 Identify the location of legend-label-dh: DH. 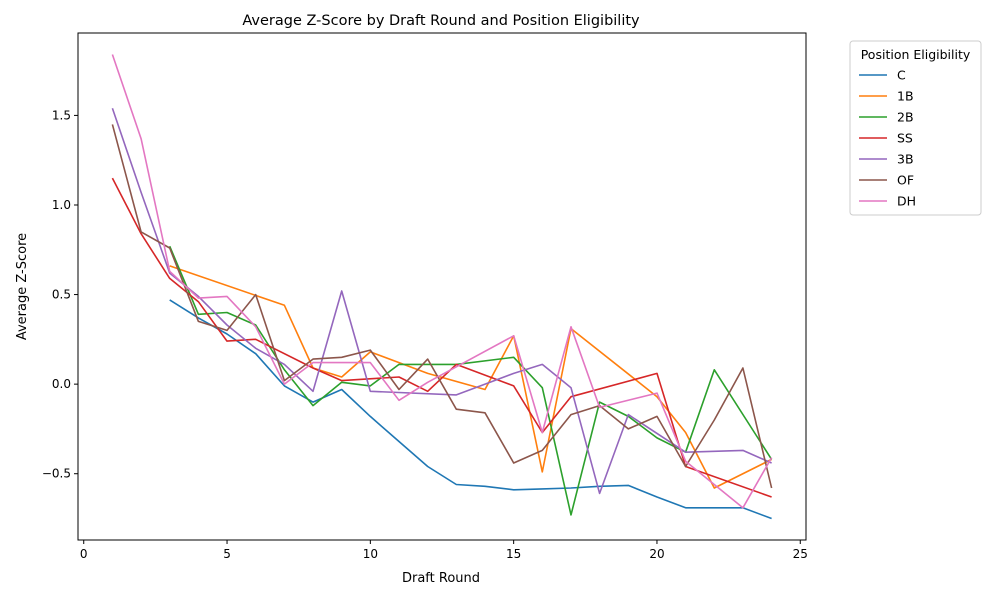
(906, 201).